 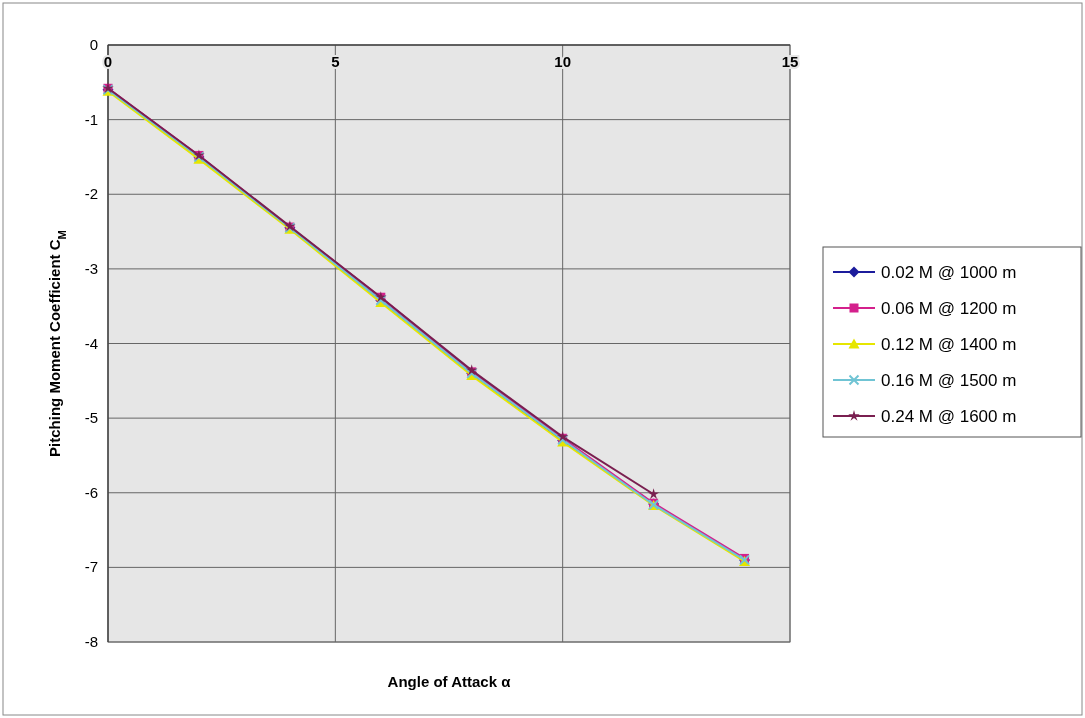 I want to click on legend-label: 0.24 M @ 1600 m, so click(x=949, y=416).